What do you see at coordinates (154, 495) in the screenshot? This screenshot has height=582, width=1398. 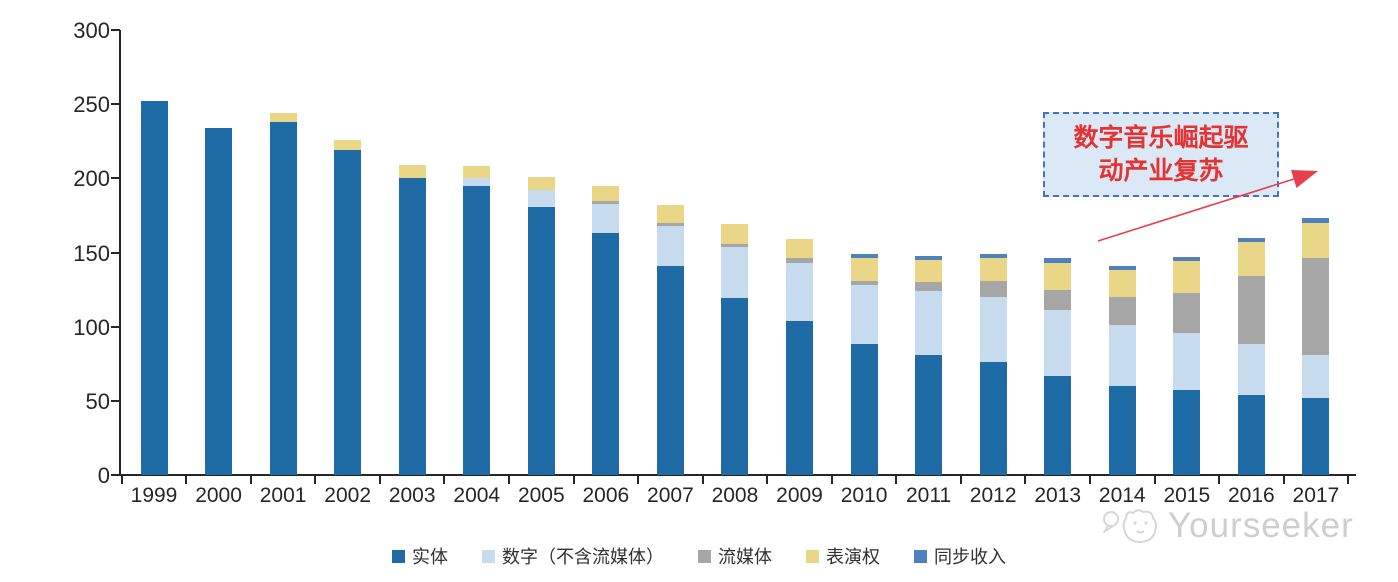 I see `x-tick-label-1999: 1999` at bounding box center [154, 495].